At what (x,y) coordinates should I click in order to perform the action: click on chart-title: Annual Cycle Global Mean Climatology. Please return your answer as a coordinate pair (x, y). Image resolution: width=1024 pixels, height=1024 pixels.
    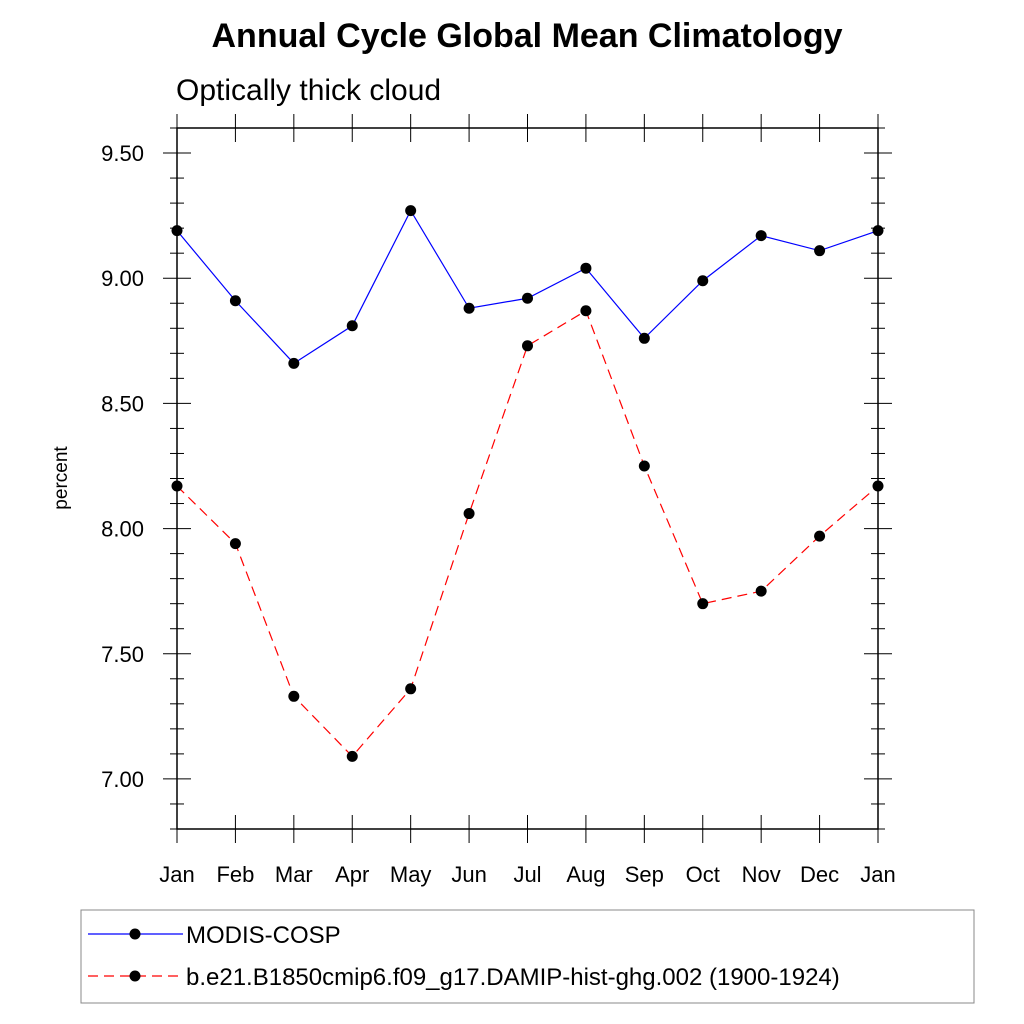
    Looking at the image, I should click on (527, 36).